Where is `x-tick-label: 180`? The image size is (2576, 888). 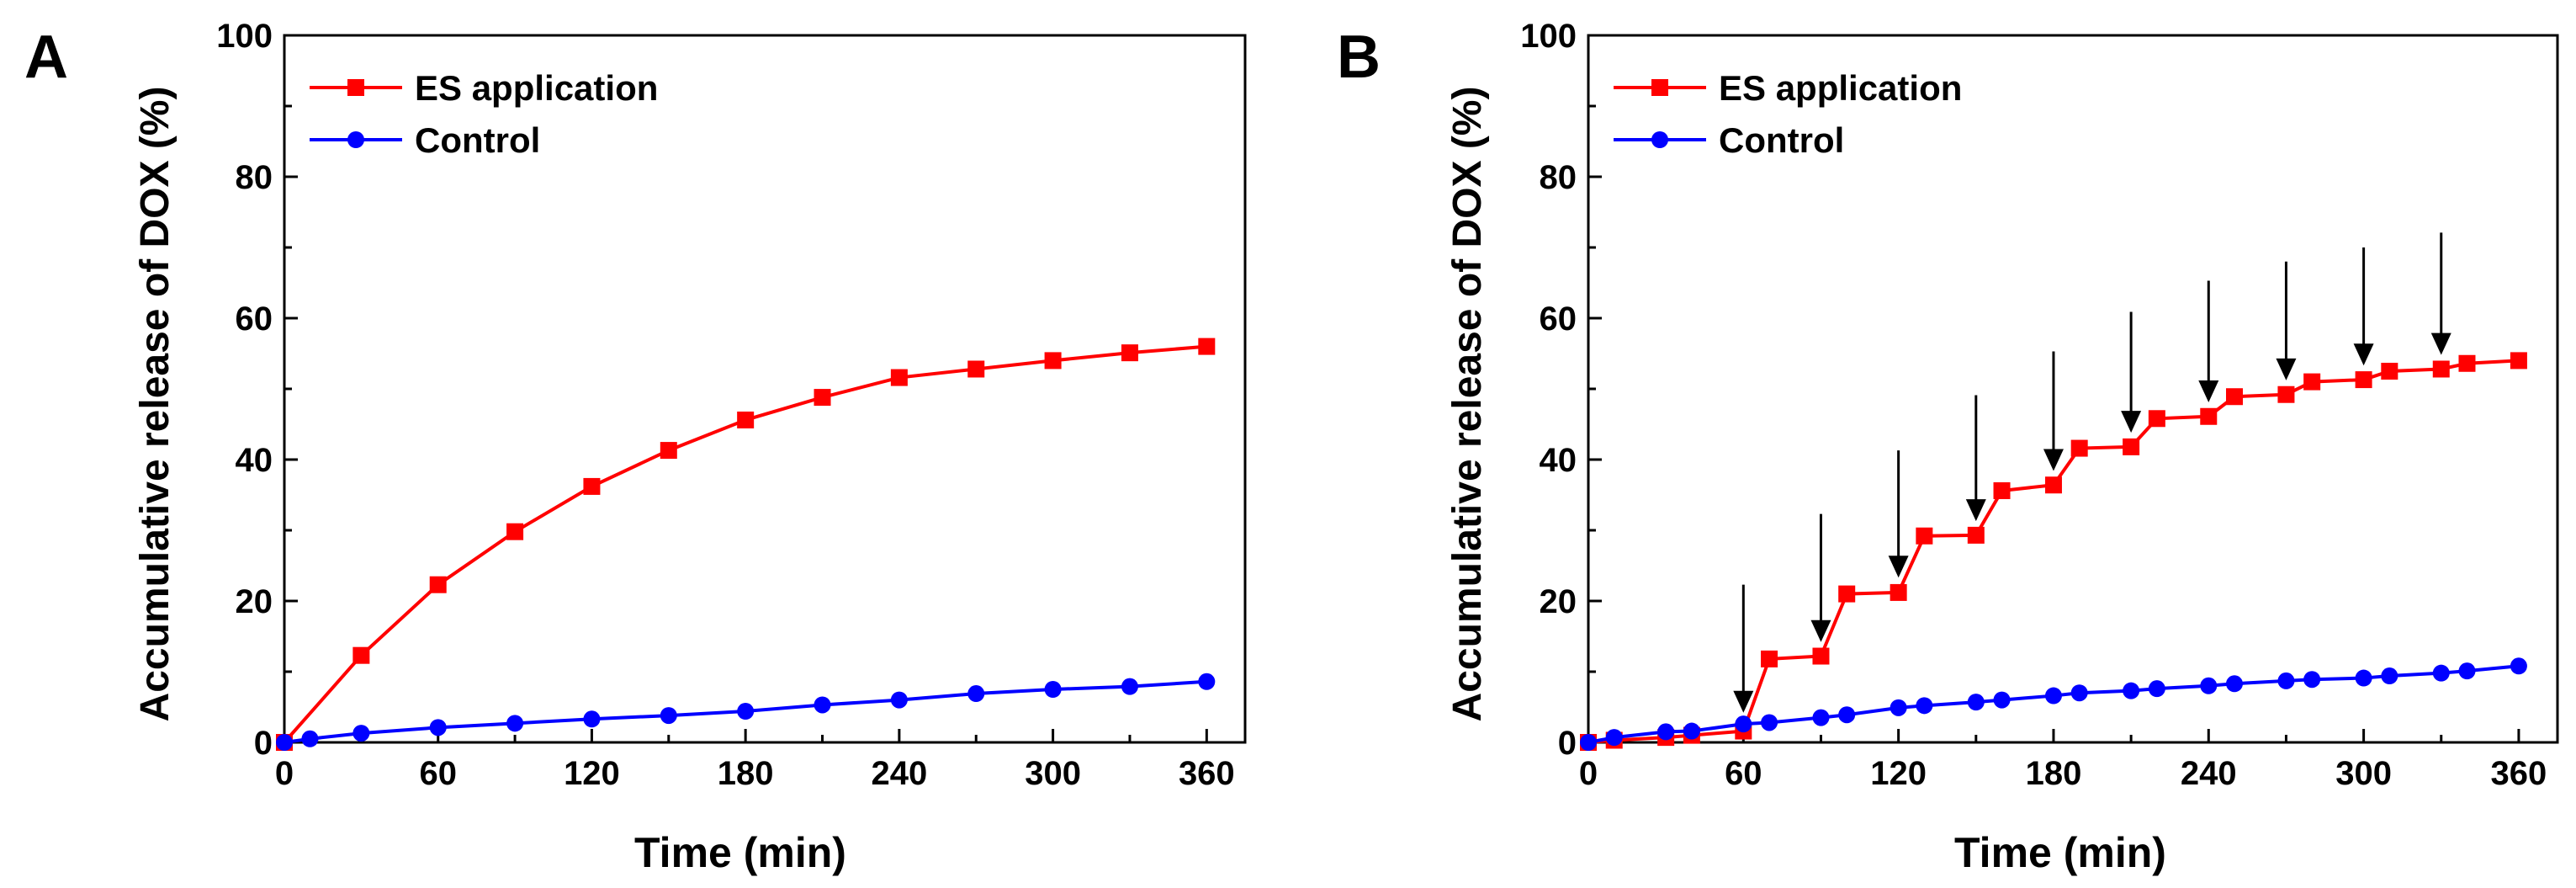 x-tick-label: 180 is located at coordinates (746, 773).